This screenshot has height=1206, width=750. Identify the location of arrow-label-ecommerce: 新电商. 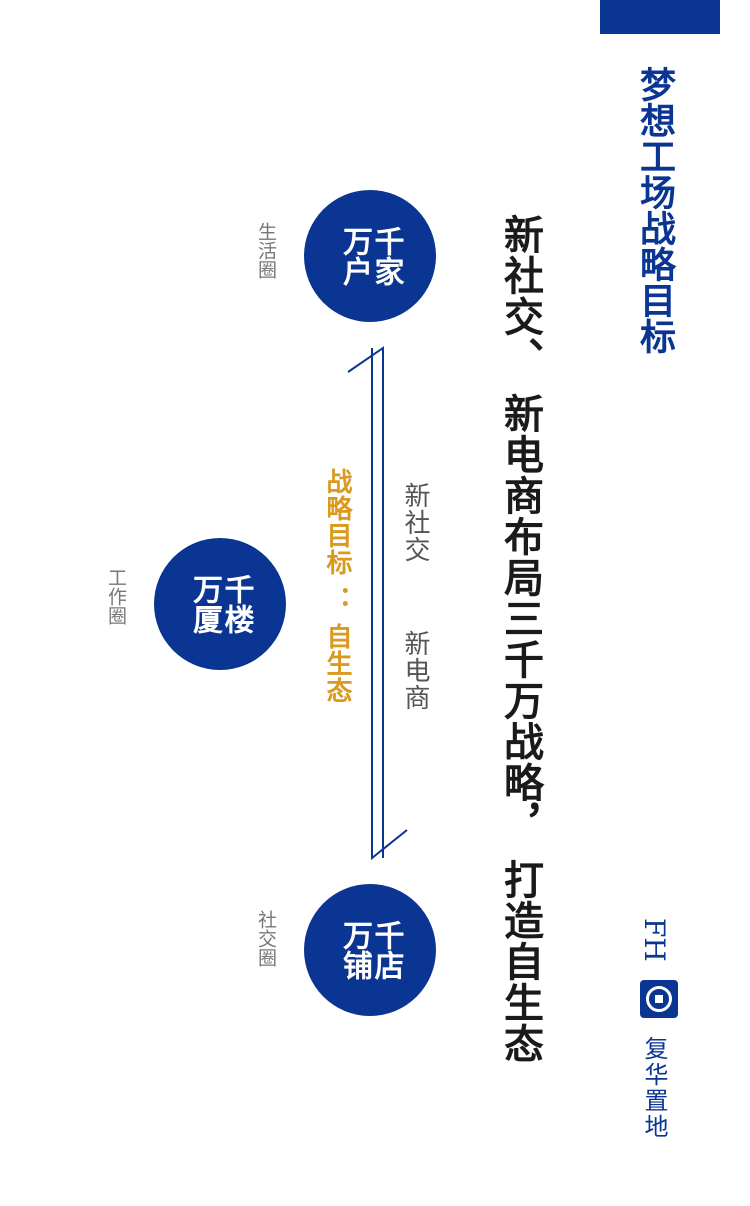
(415, 670).